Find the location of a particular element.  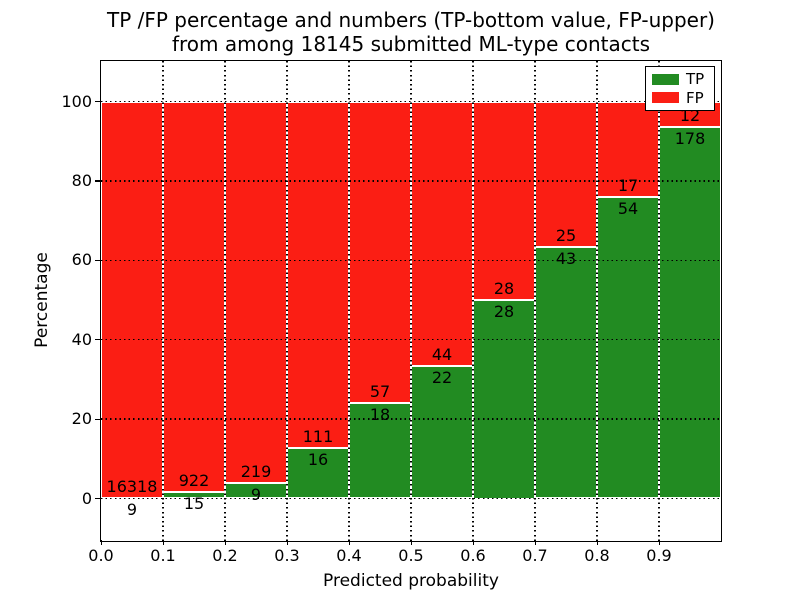

y-tick-label: 20 is located at coordinates (81, 419).